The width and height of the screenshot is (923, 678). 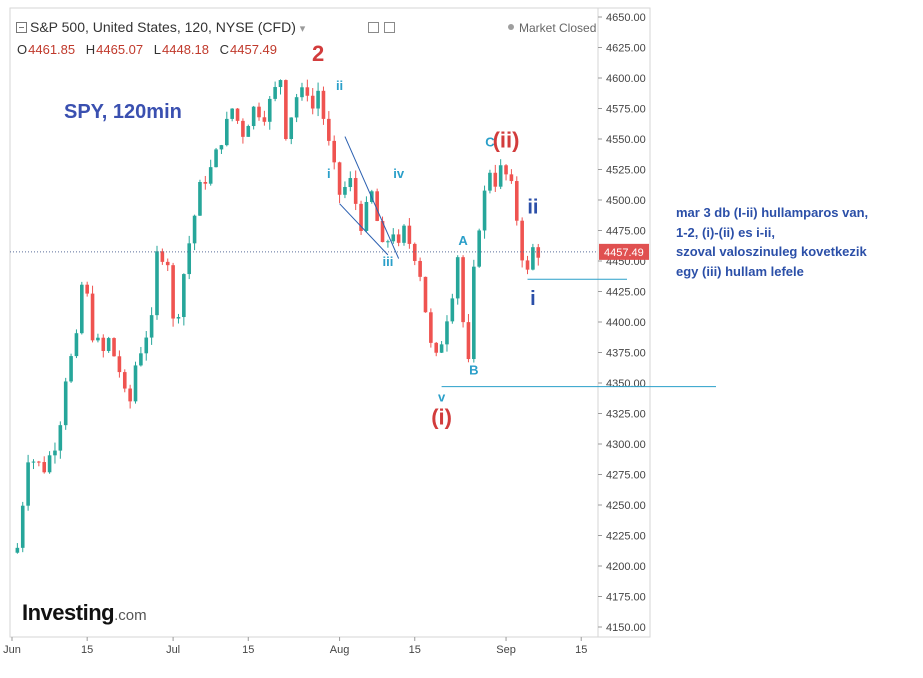 What do you see at coordinates (626, 354) in the screenshot?
I see `y-tick-label: 4375.00` at bounding box center [626, 354].